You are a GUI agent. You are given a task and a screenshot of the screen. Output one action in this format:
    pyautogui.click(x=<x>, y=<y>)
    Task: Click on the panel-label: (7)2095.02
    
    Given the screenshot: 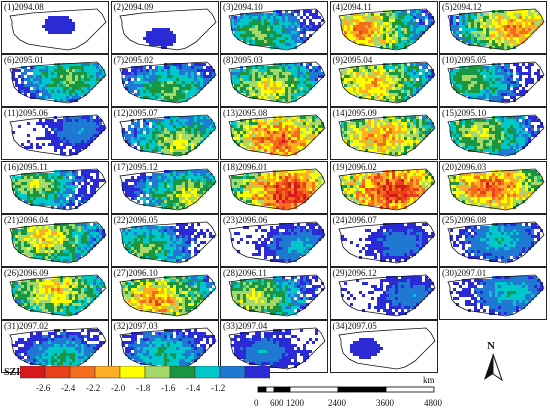 What is the action you would take?
    pyautogui.click(x=133, y=60)
    